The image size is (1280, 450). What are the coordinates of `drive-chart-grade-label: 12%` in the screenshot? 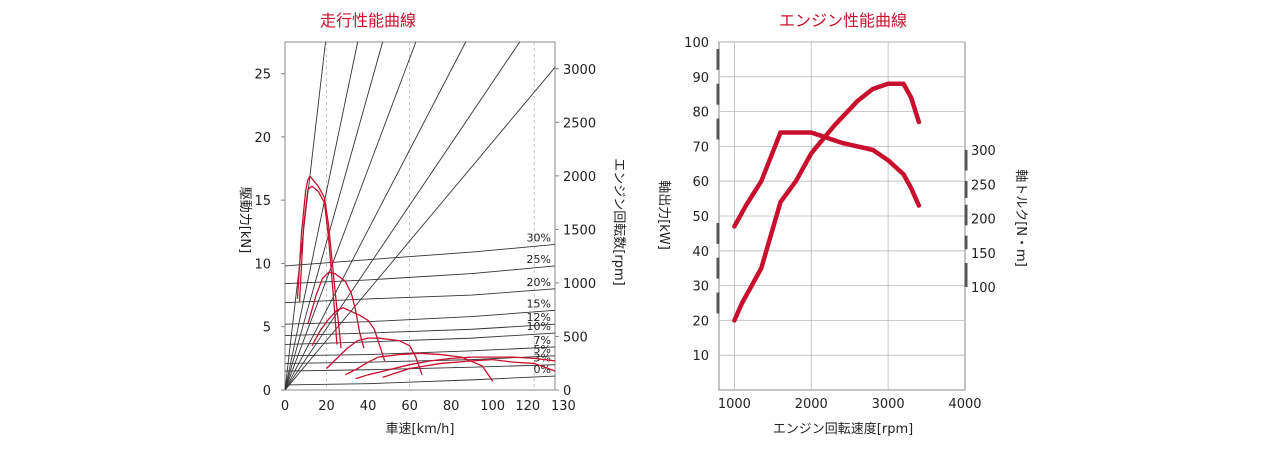 It's located at (539, 317).